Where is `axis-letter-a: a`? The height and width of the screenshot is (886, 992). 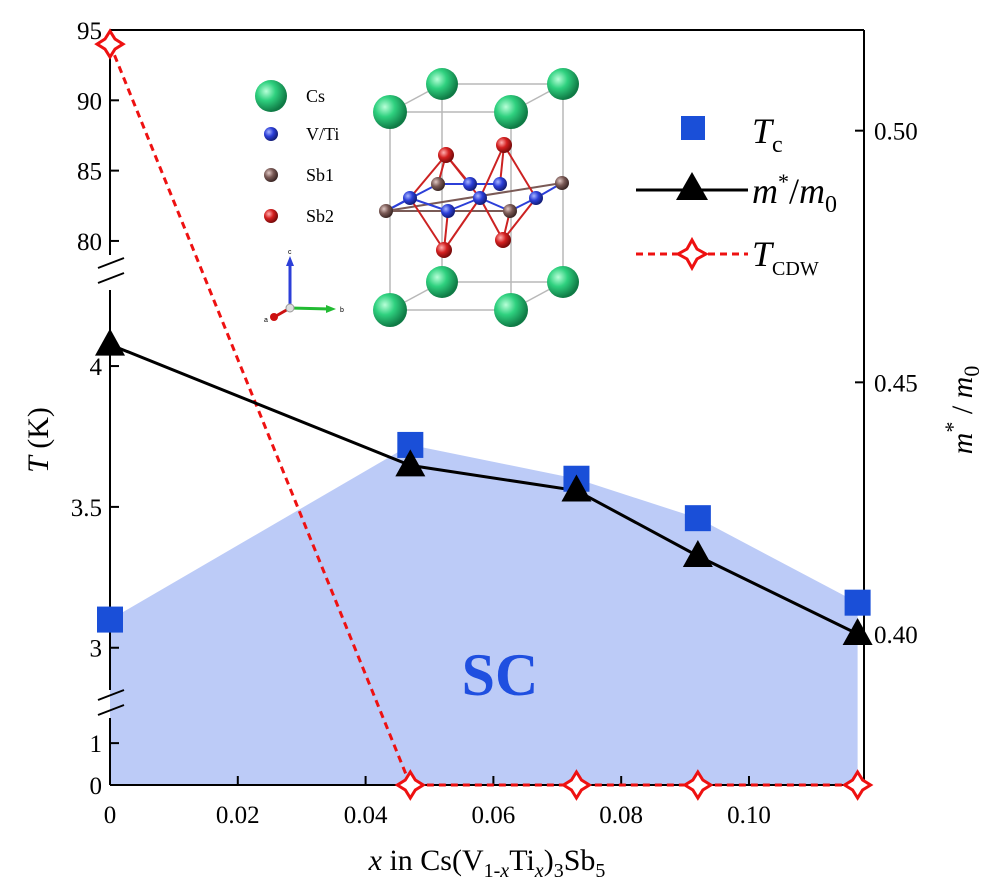 axis-letter-a: a is located at coordinates (266, 320).